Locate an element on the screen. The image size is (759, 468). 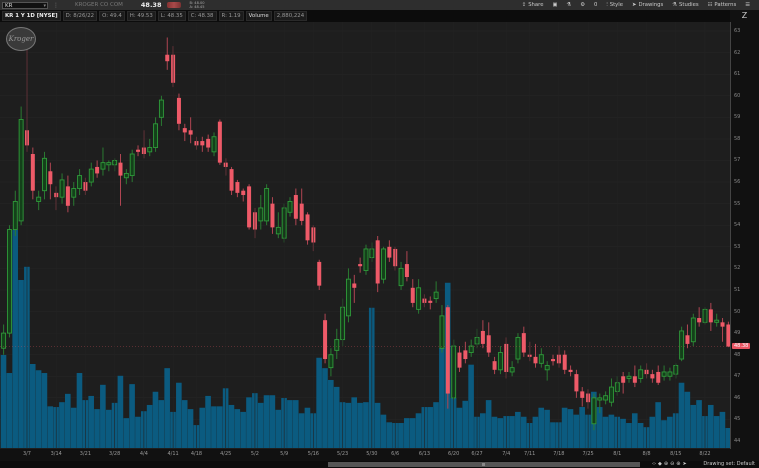
horizontal-scrollbar is located at coordinates (484, 464).